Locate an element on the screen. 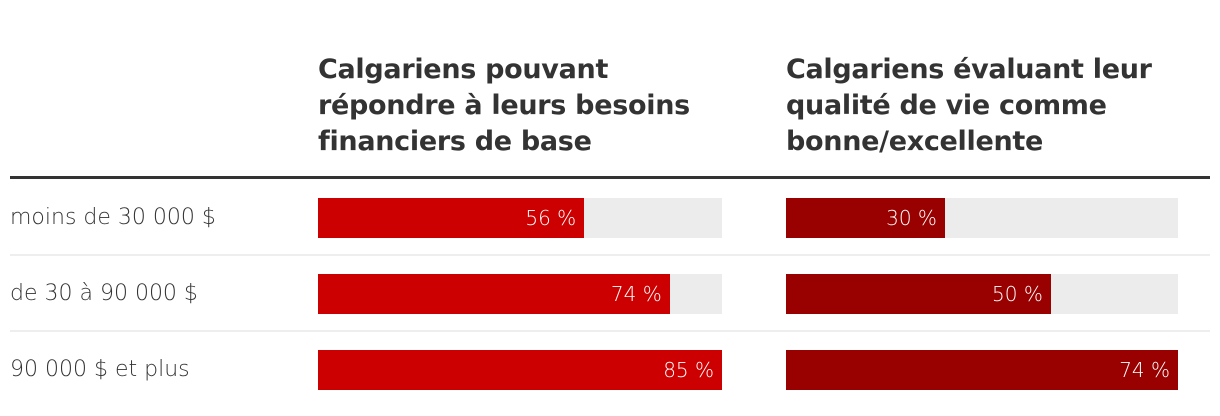 This screenshot has width=1220, height=416. bar-track: 56 % is located at coordinates (520, 218).